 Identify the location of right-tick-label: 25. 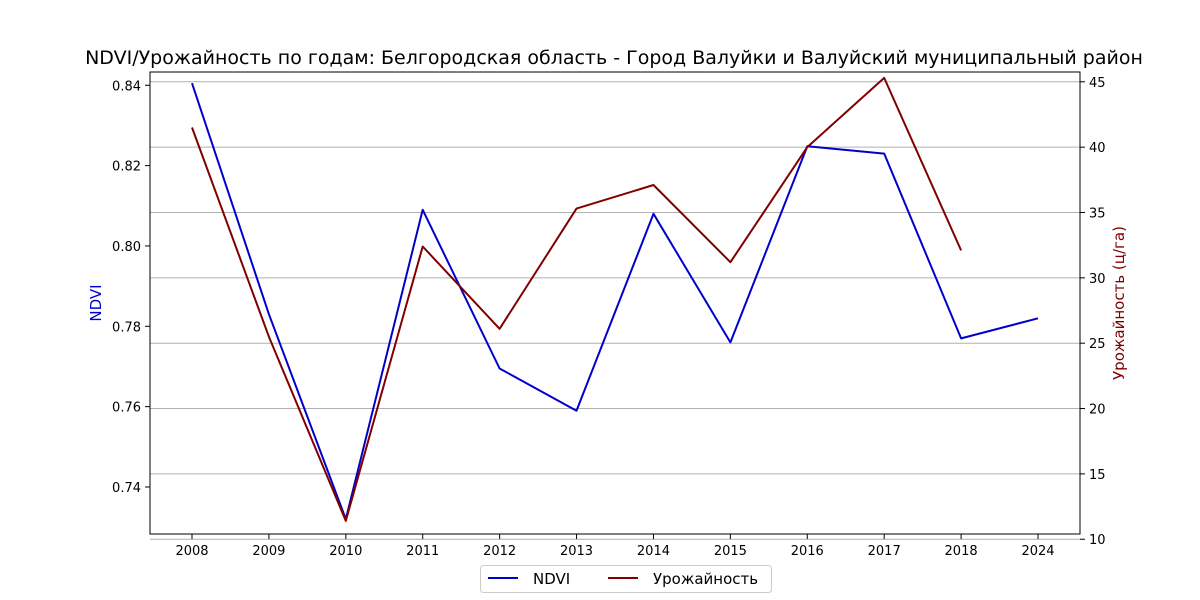
(1097, 344).